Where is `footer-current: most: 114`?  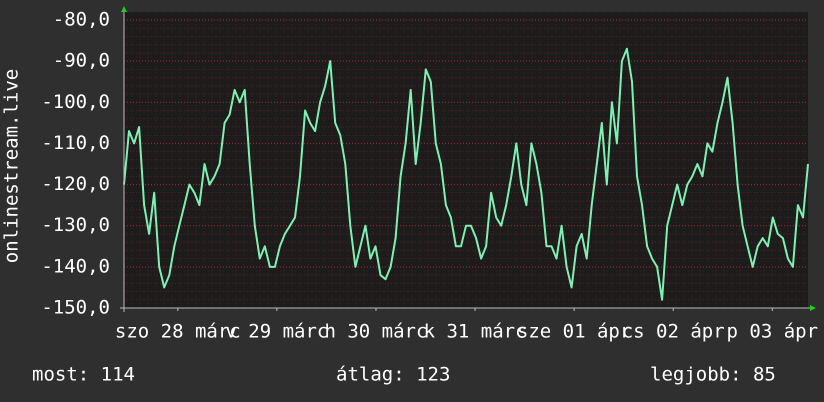 footer-current: most: 114 is located at coordinates (83, 375).